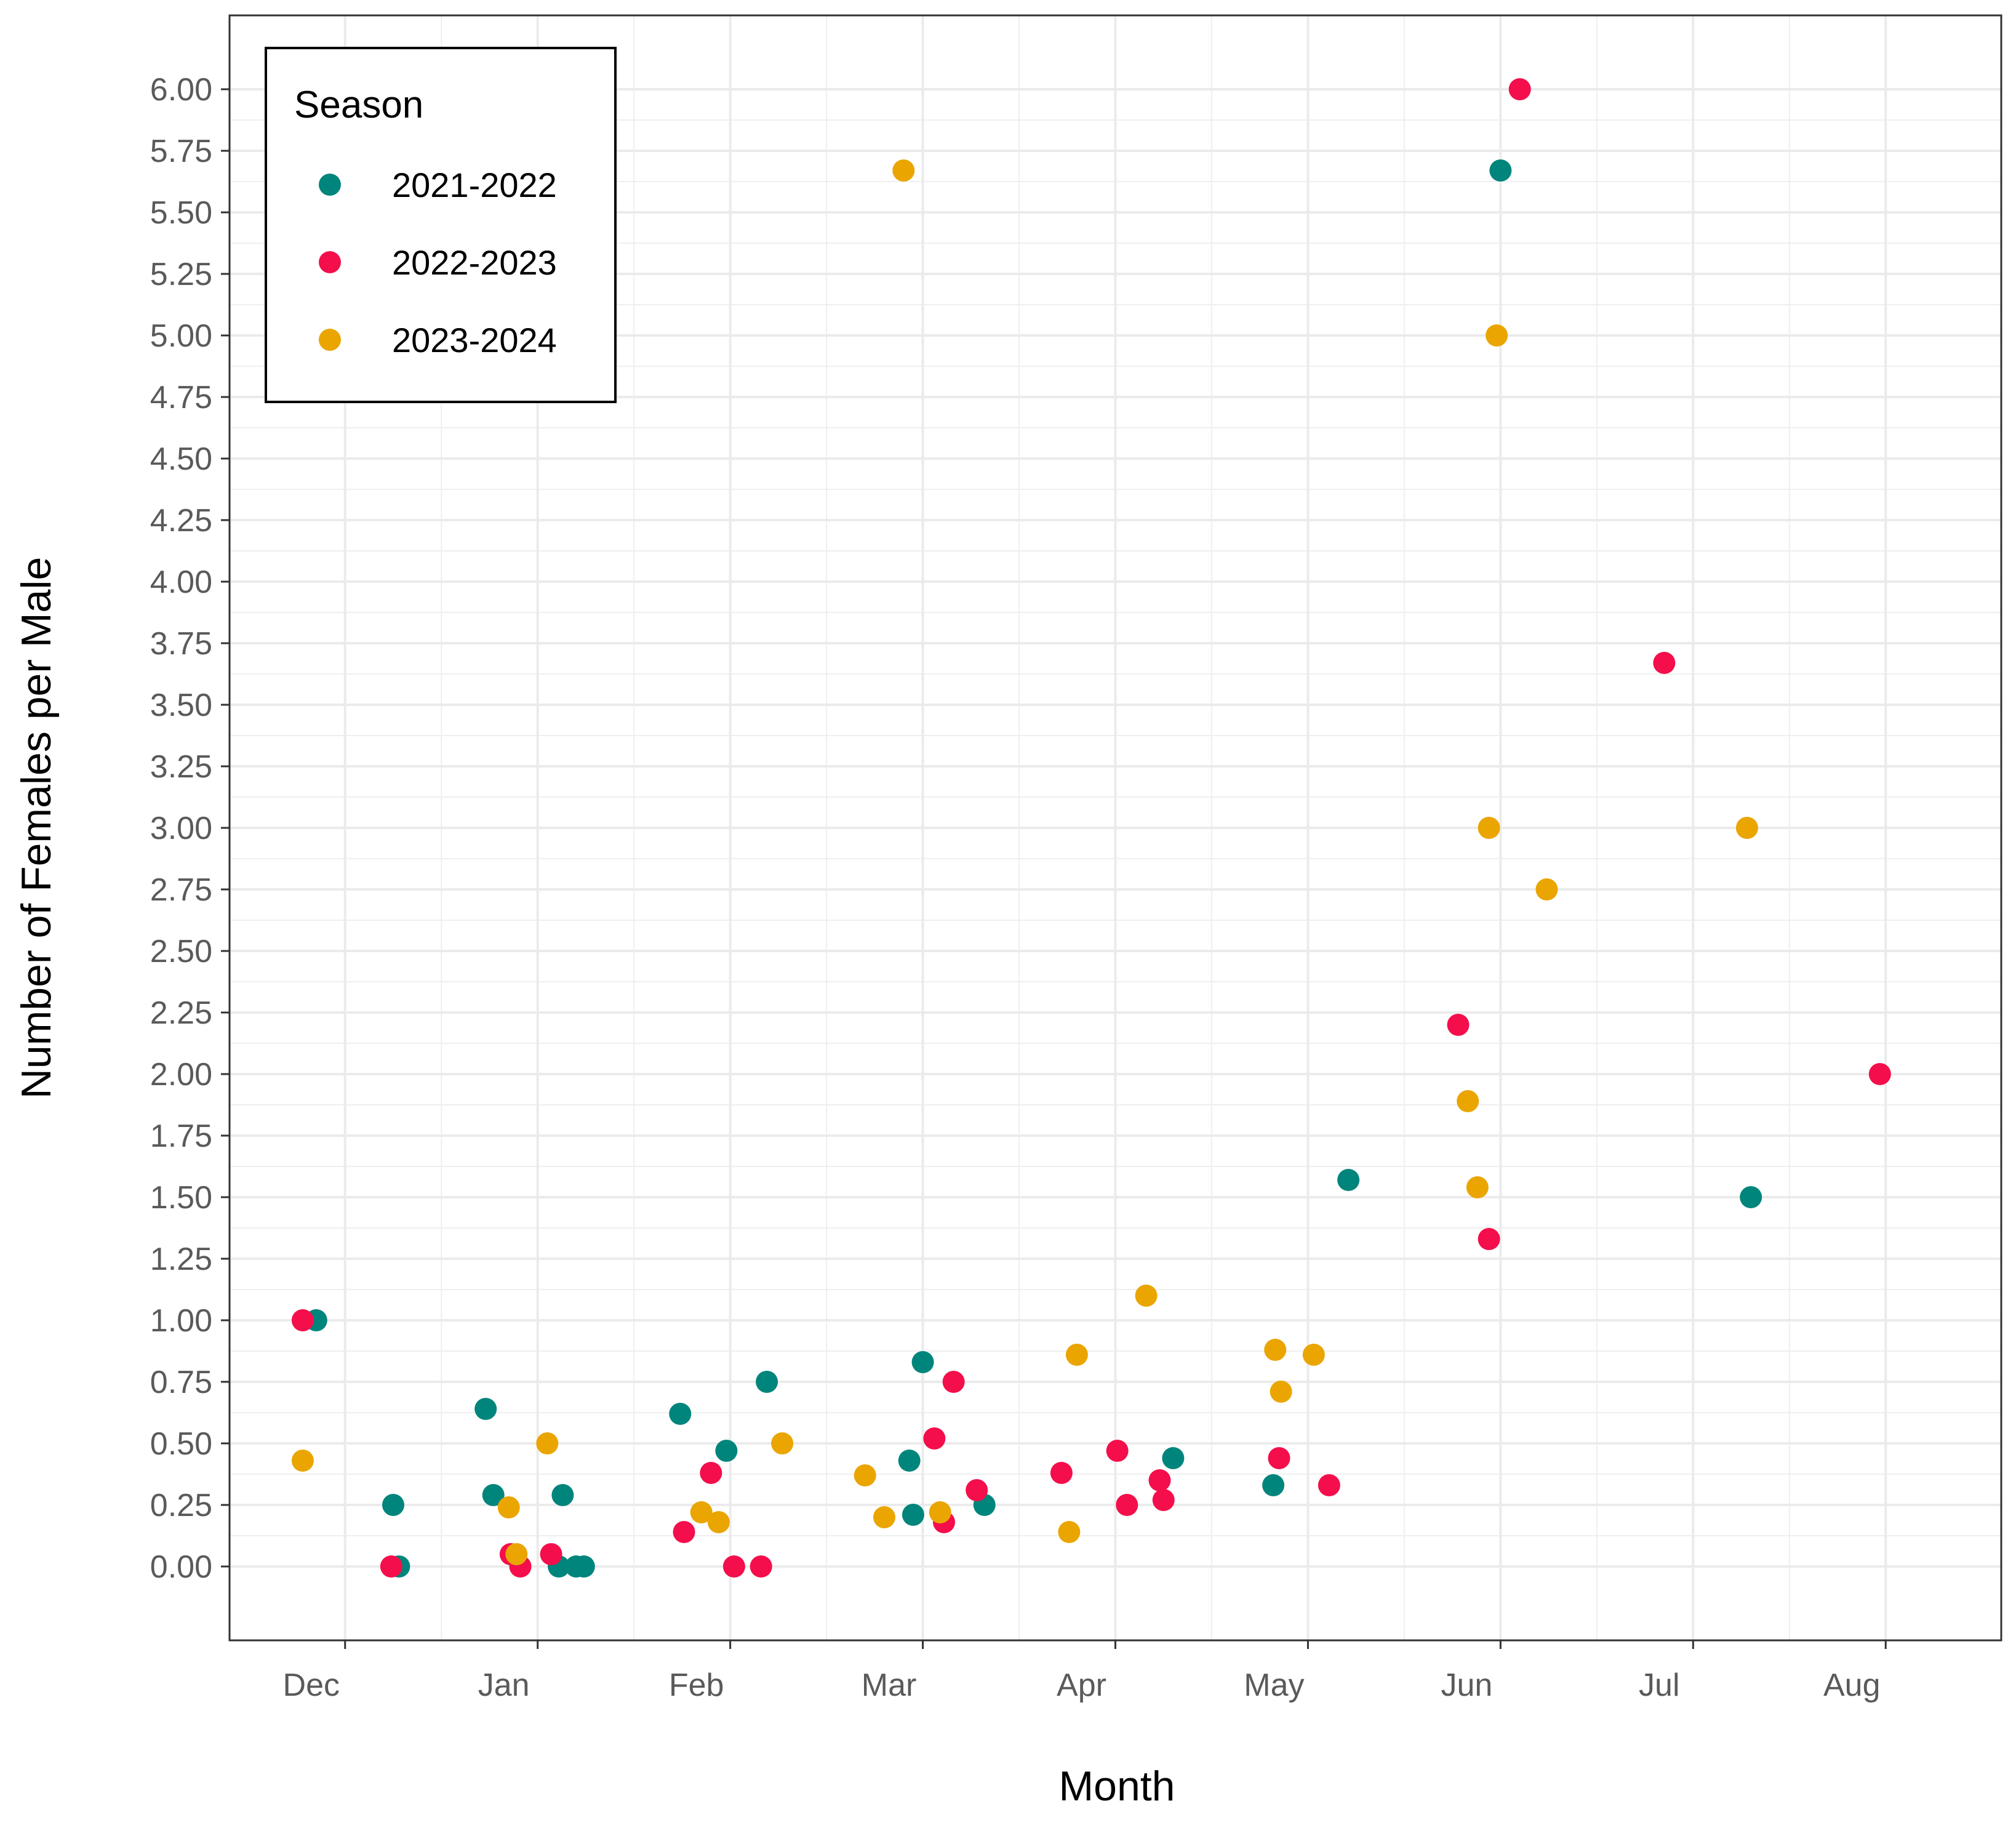 The image size is (2016, 1825). Describe the element at coordinates (181, 1198) in the screenshot. I see `y-tick-label: 1.50` at that location.